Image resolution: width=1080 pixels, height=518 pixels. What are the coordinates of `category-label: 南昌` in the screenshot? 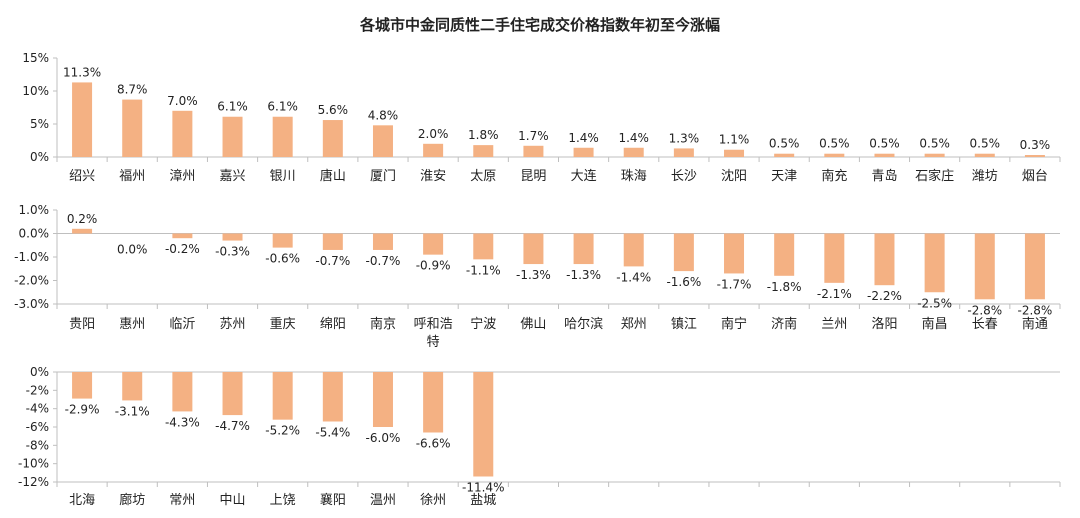 It's located at (935, 324).